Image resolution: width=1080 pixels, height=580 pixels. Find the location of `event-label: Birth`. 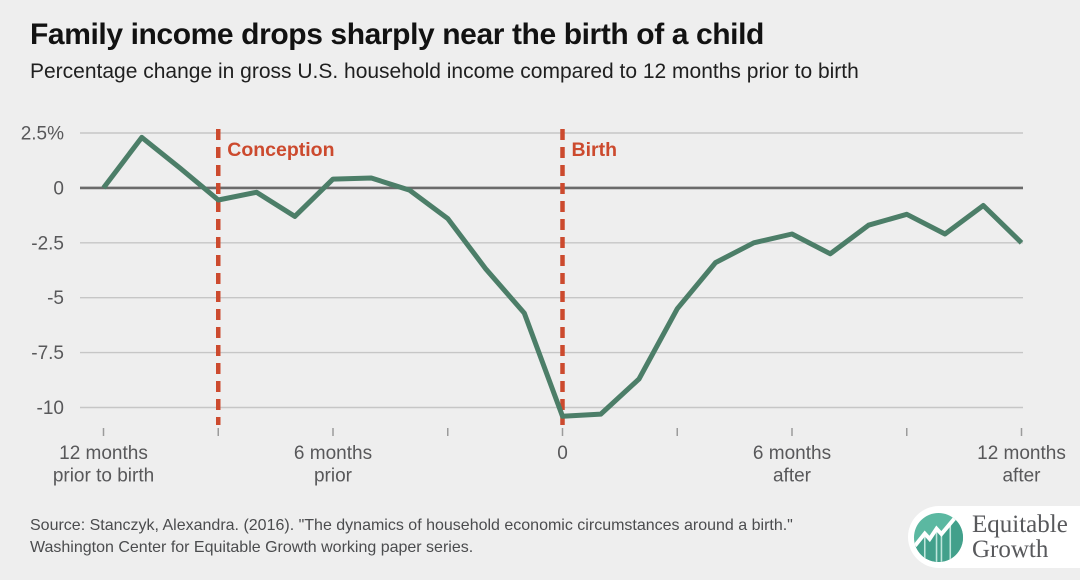

event-label: Birth is located at coordinates (595, 150).